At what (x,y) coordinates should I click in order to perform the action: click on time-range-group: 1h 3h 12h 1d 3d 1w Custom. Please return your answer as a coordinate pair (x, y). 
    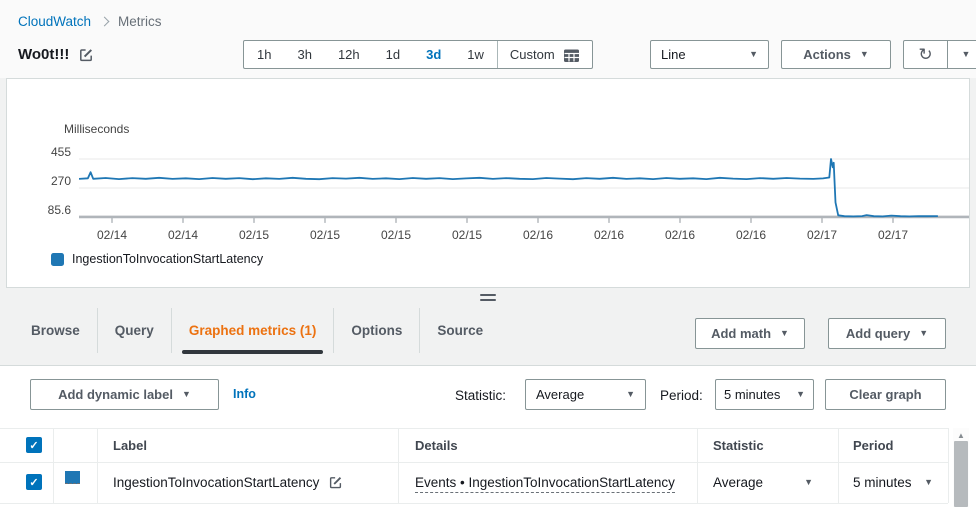
    Looking at the image, I should click on (418, 54).